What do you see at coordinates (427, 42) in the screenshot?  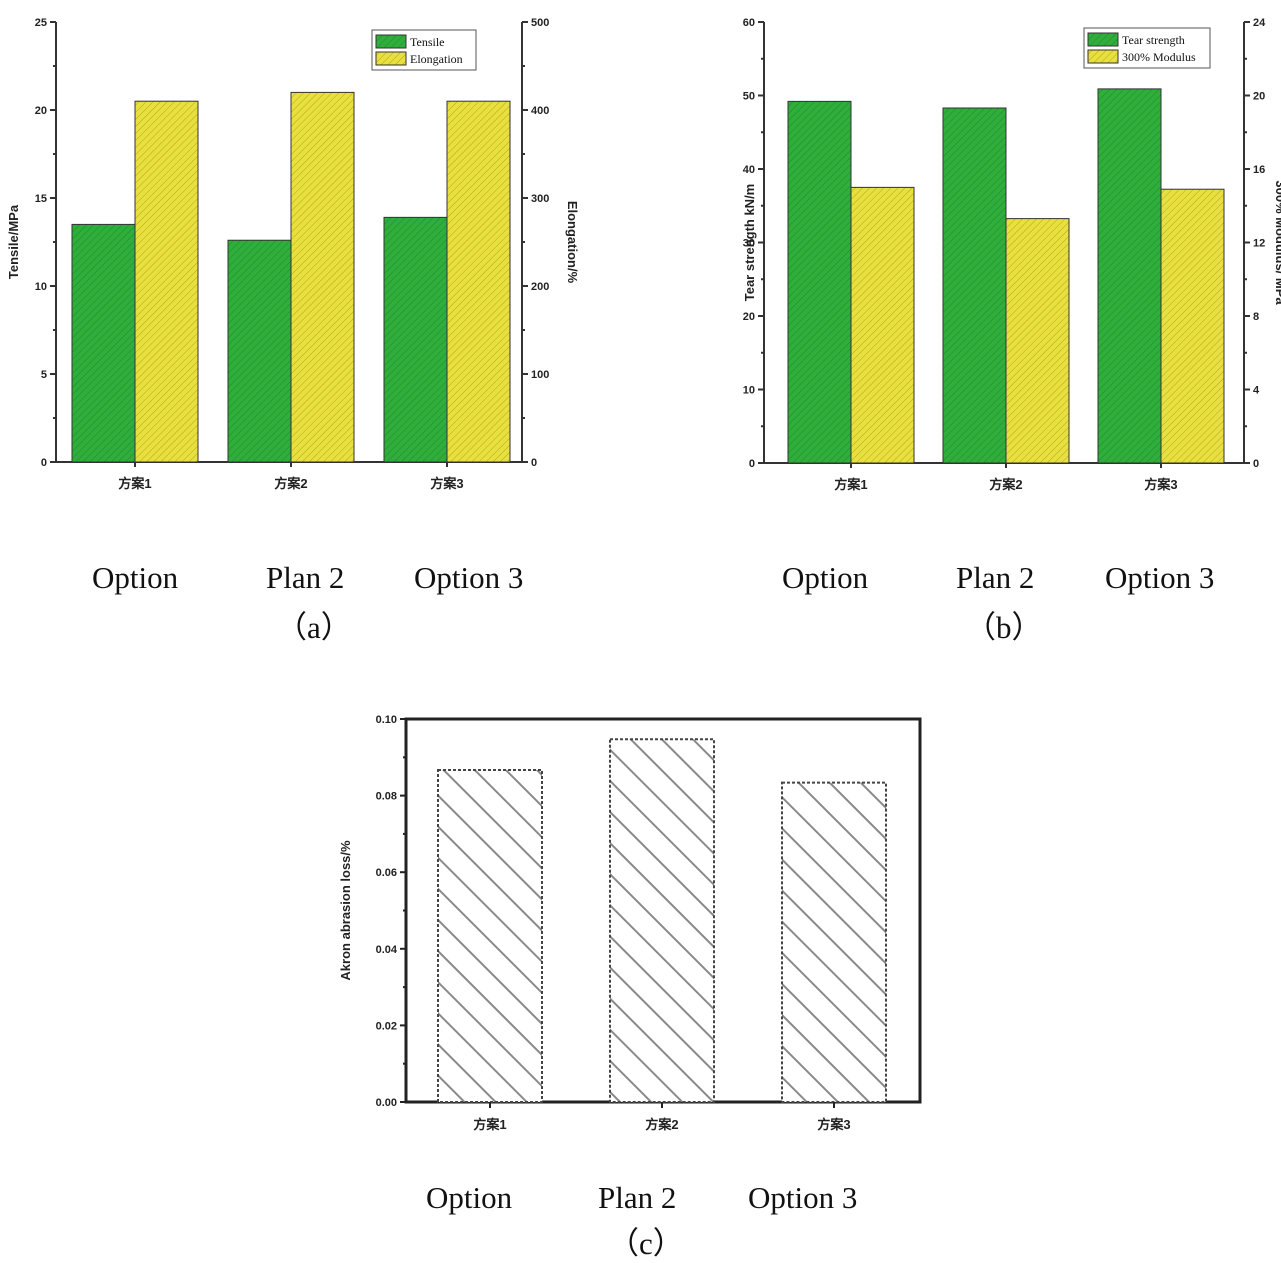 I see `legend-label-1: Tensile` at bounding box center [427, 42].